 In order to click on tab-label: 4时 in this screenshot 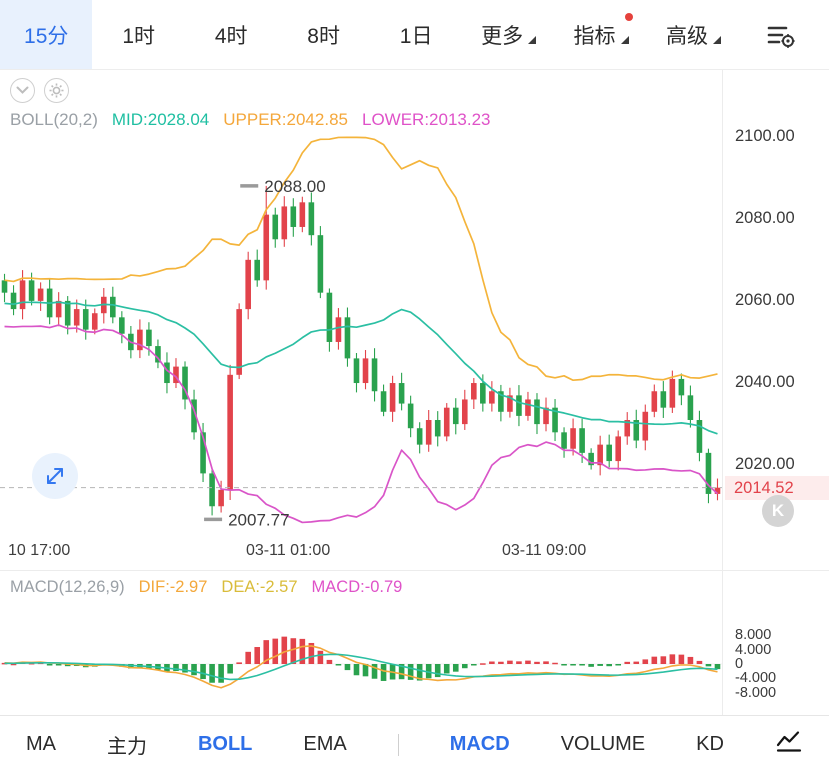, I will do `click(231, 36)`.